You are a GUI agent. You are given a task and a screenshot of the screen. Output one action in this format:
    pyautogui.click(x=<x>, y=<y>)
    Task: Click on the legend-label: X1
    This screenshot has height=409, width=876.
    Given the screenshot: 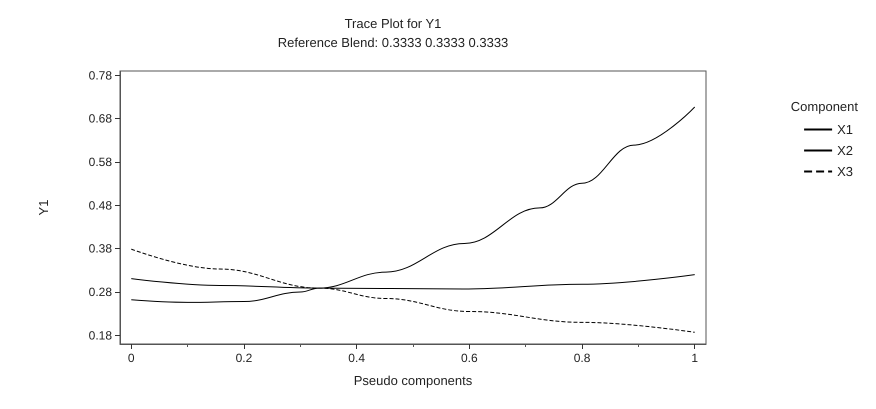 What is the action you would take?
    pyautogui.click(x=845, y=129)
    